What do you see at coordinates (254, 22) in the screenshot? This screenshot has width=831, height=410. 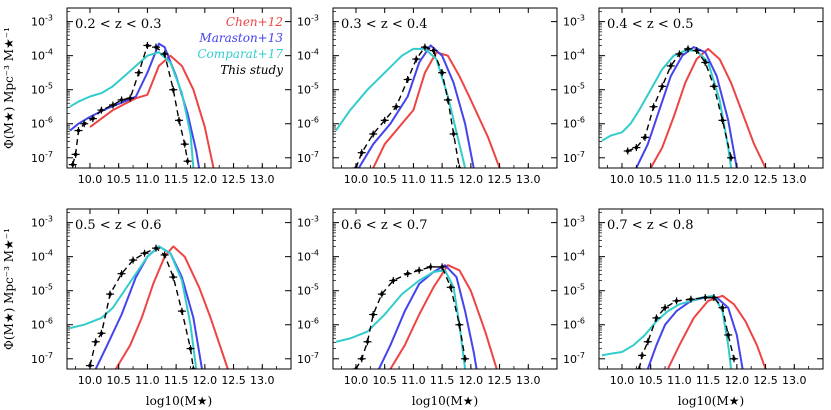 I see `legend-entry: Chen+12` at bounding box center [254, 22].